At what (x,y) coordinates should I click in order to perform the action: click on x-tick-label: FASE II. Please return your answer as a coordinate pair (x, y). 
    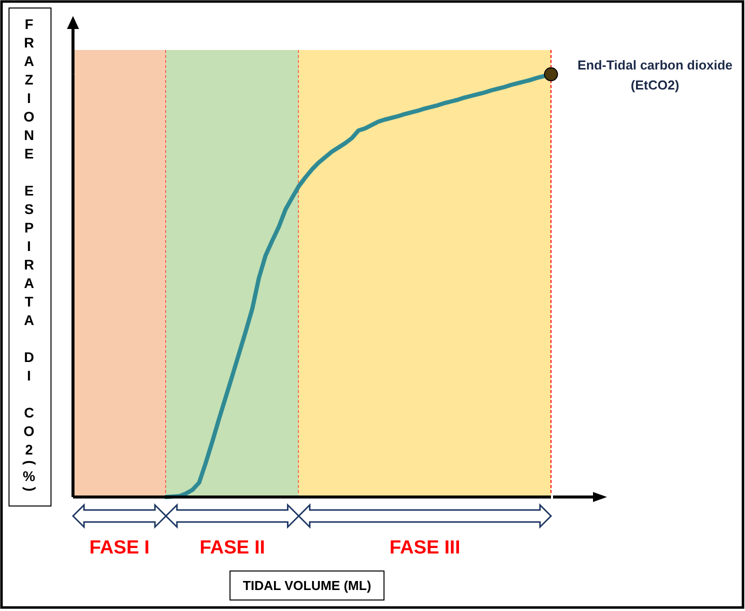
    Looking at the image, I should click on (233, 547).